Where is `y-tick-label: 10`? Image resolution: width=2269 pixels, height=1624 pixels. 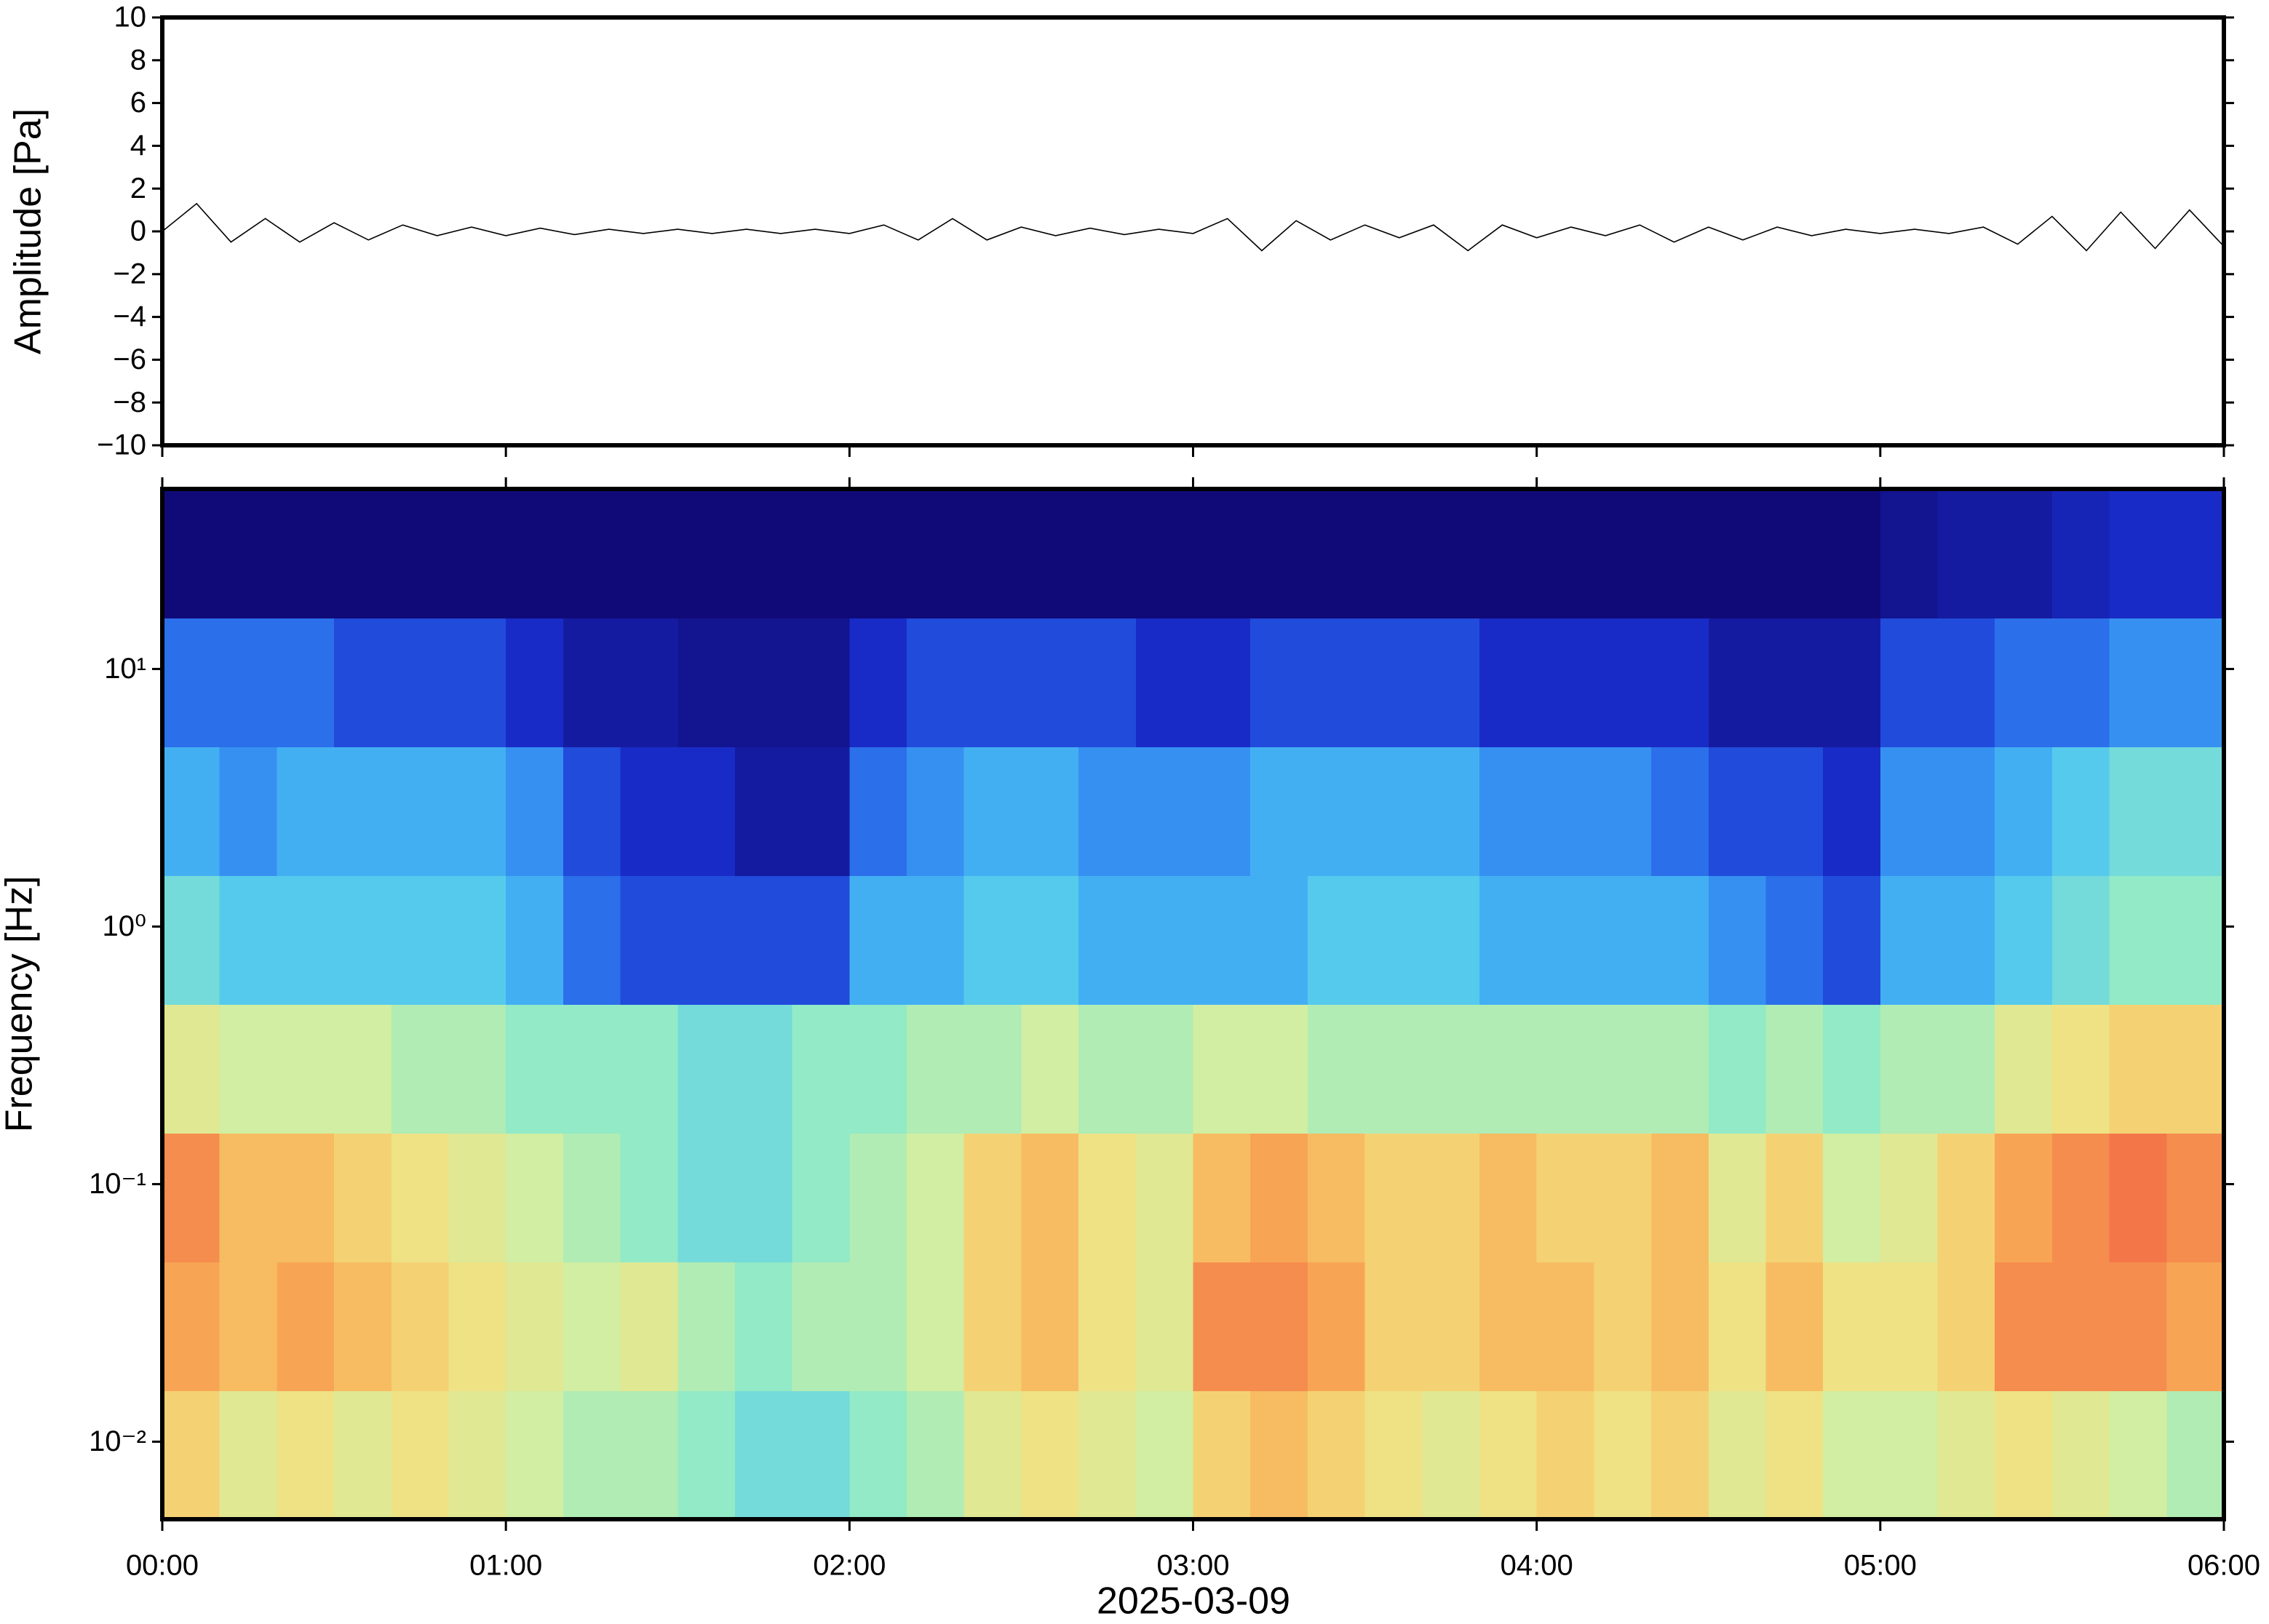
y-tick-label: 10 is located at coordinates (130, 17).